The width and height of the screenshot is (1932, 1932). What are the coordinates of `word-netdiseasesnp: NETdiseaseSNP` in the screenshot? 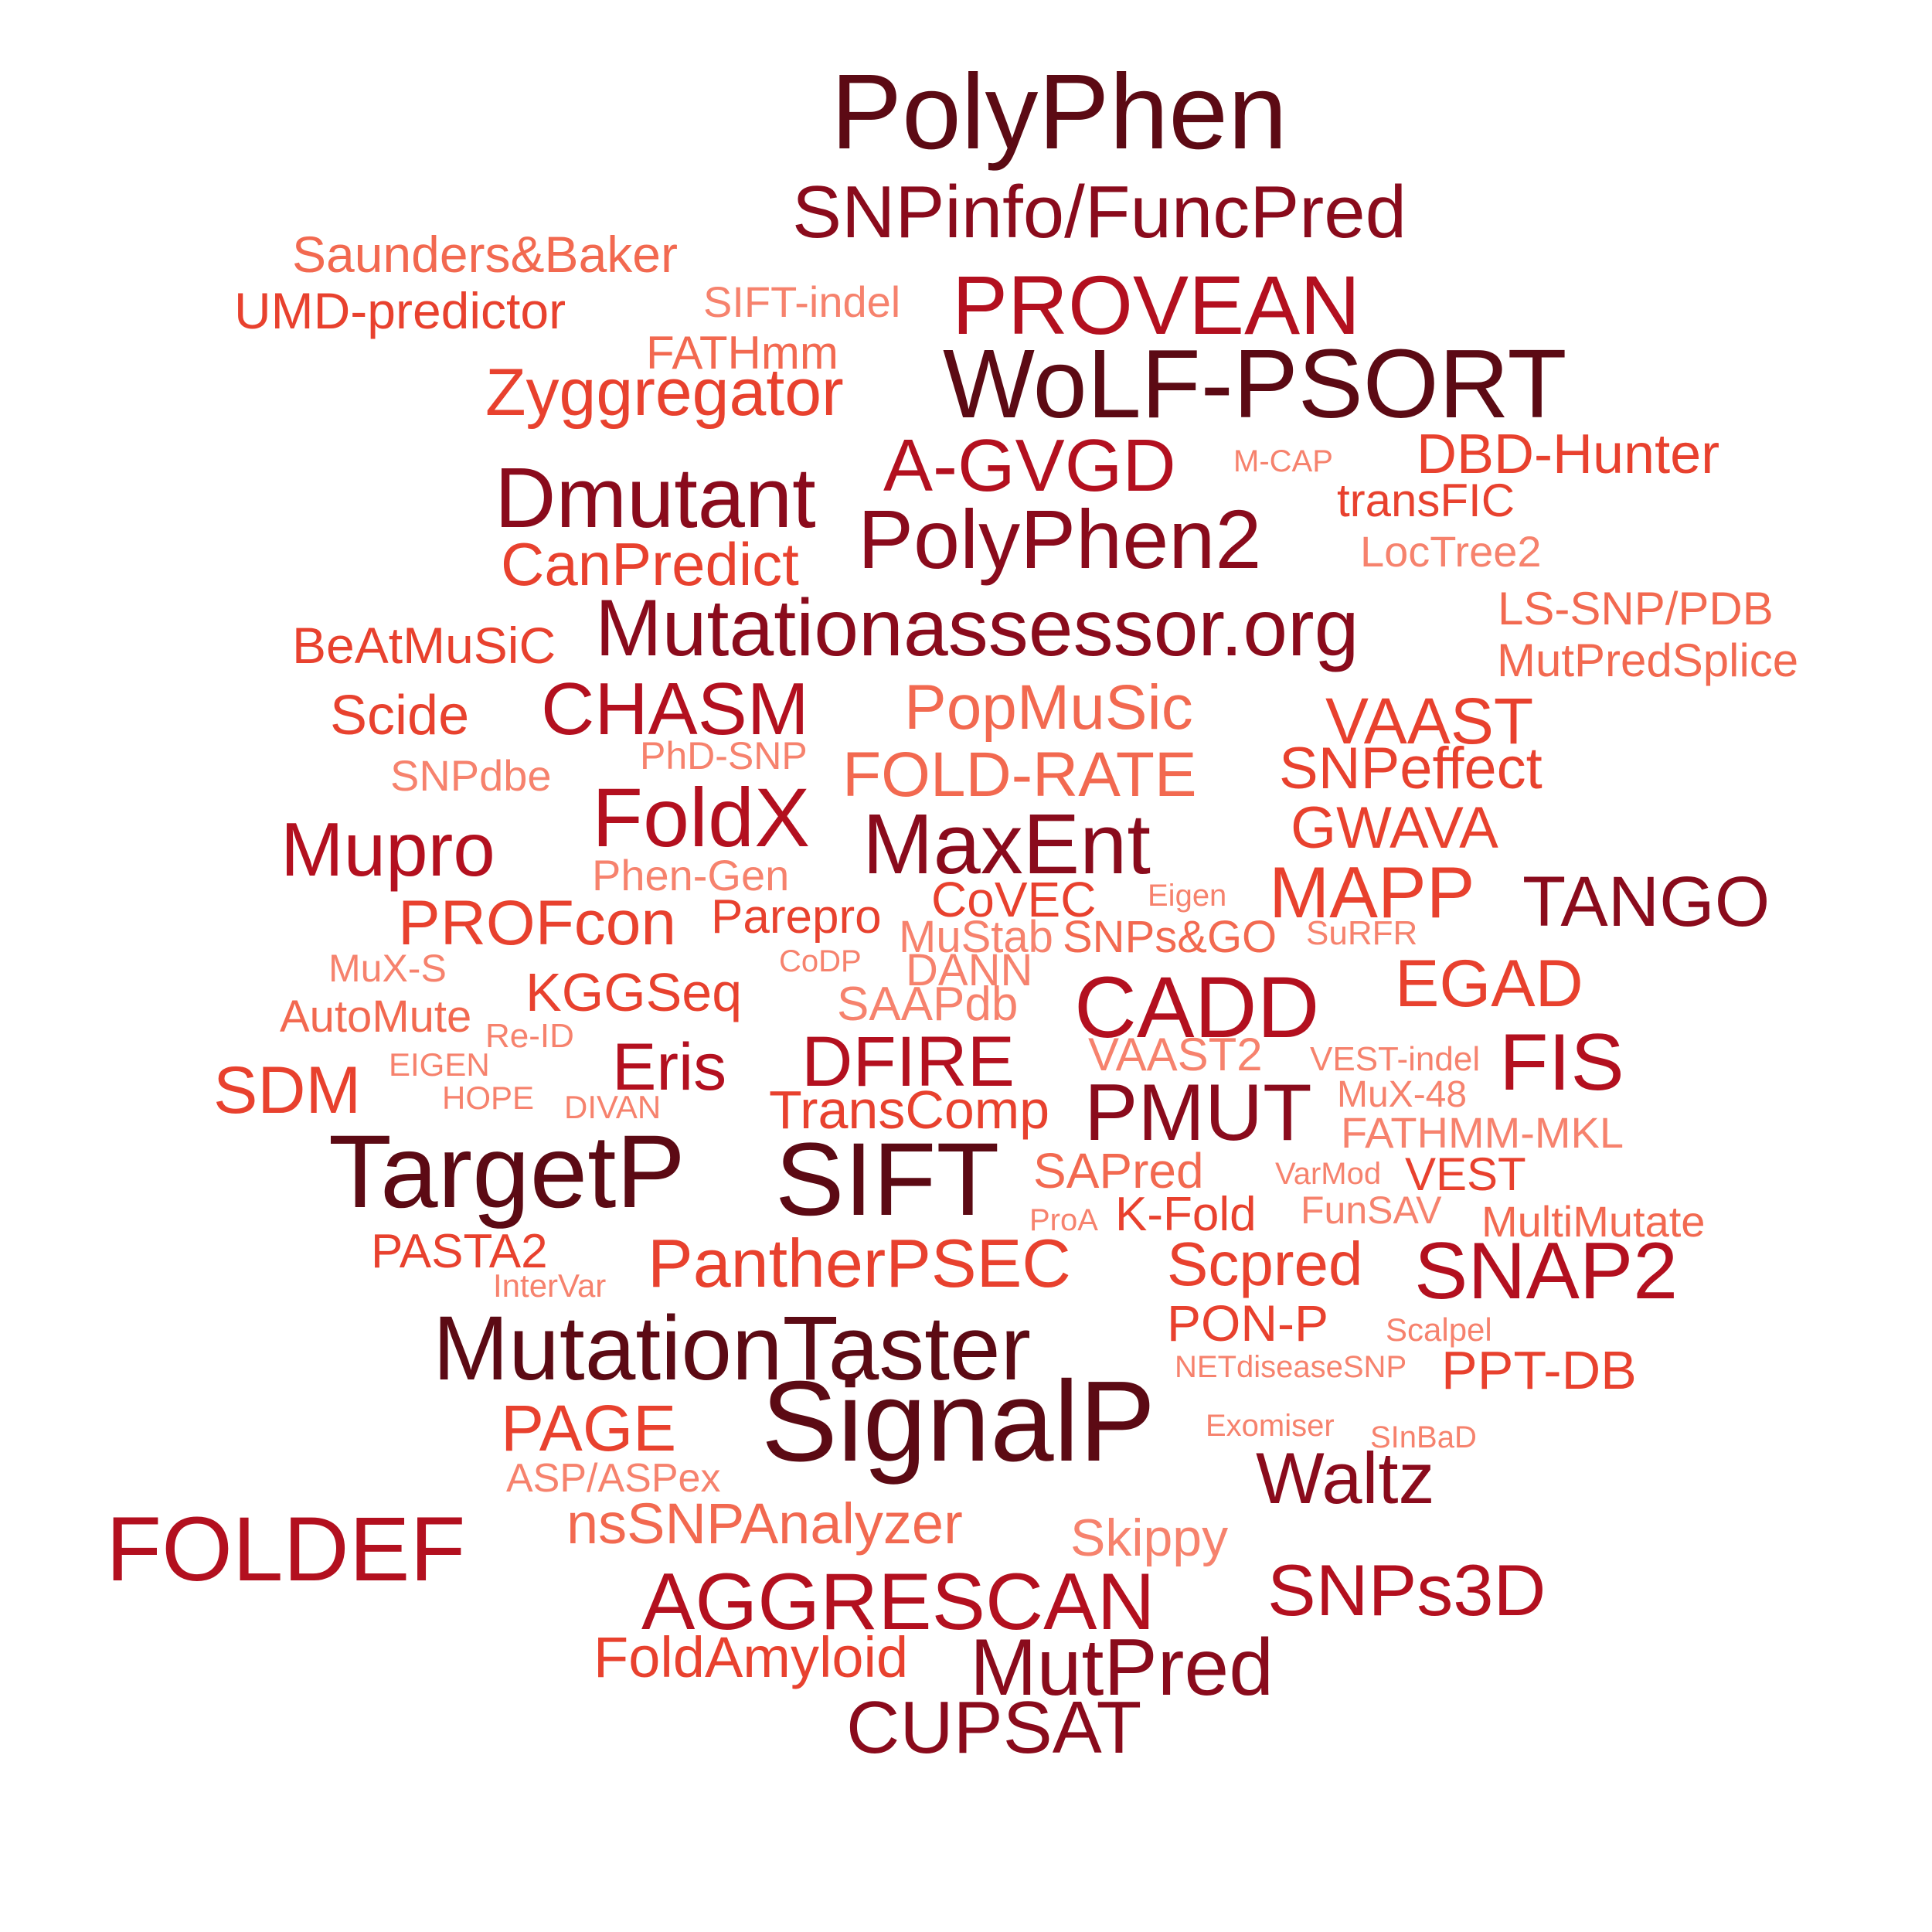 It's located at (1291, 1367).